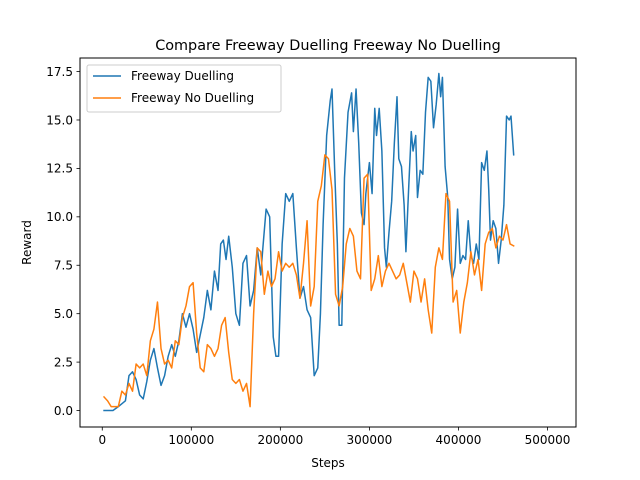 This screenshot has height=480, width=640. Describe the element at coordinates (280, 440) in the screenshot. I see `x-tick-label: 200000` at that location.